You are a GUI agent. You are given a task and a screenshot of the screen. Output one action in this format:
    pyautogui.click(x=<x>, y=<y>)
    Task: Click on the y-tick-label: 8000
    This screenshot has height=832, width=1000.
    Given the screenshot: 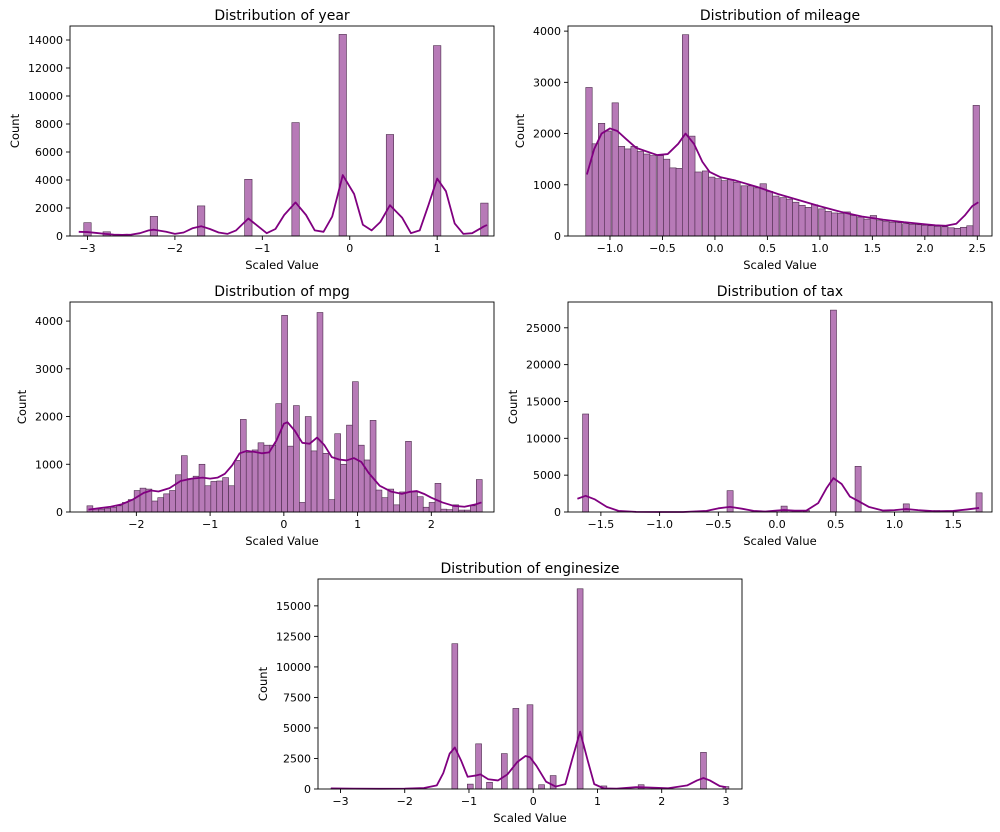 What is the action you would take?
    pyautogui.click(x=49, y=124)
    